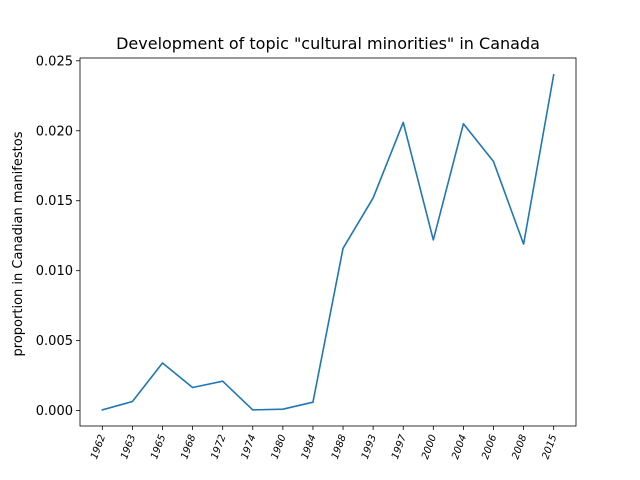 Image resolution: width=640 pixels, height=480 pixels. Describe the element at coordinates (519, 447) in the screenshot. I see `x-tick-label: 2008` at that location.